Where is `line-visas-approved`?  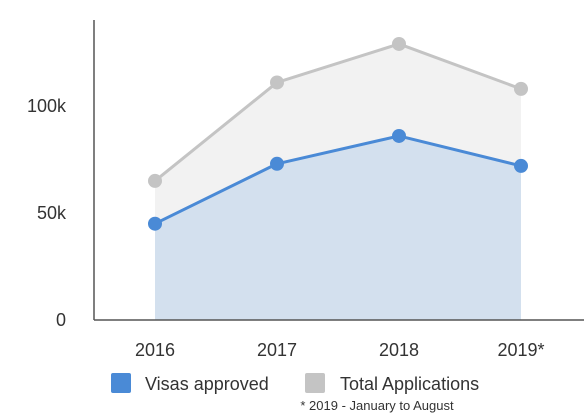
line-visas-approved is located at coordinates (338, 180).